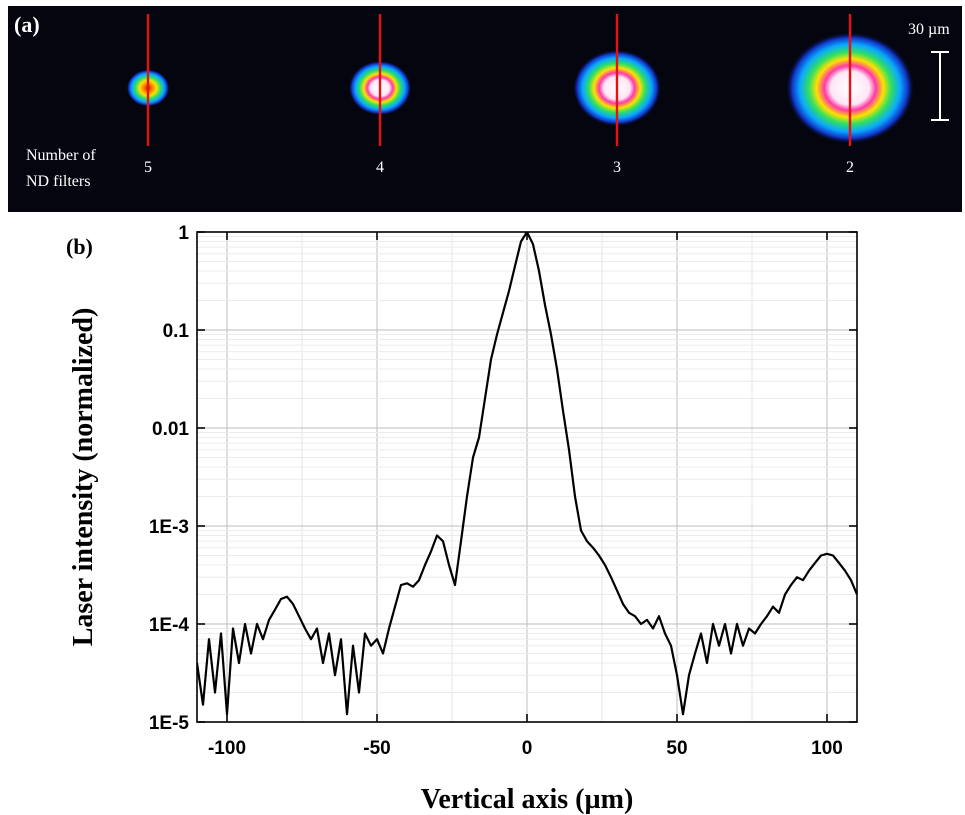  Describe the element at coordinates (169, 478) in the screenshot. I see `y-tick-labels: 1E-5 1E-4 1E-3 0.01 0.1 1` at that location.